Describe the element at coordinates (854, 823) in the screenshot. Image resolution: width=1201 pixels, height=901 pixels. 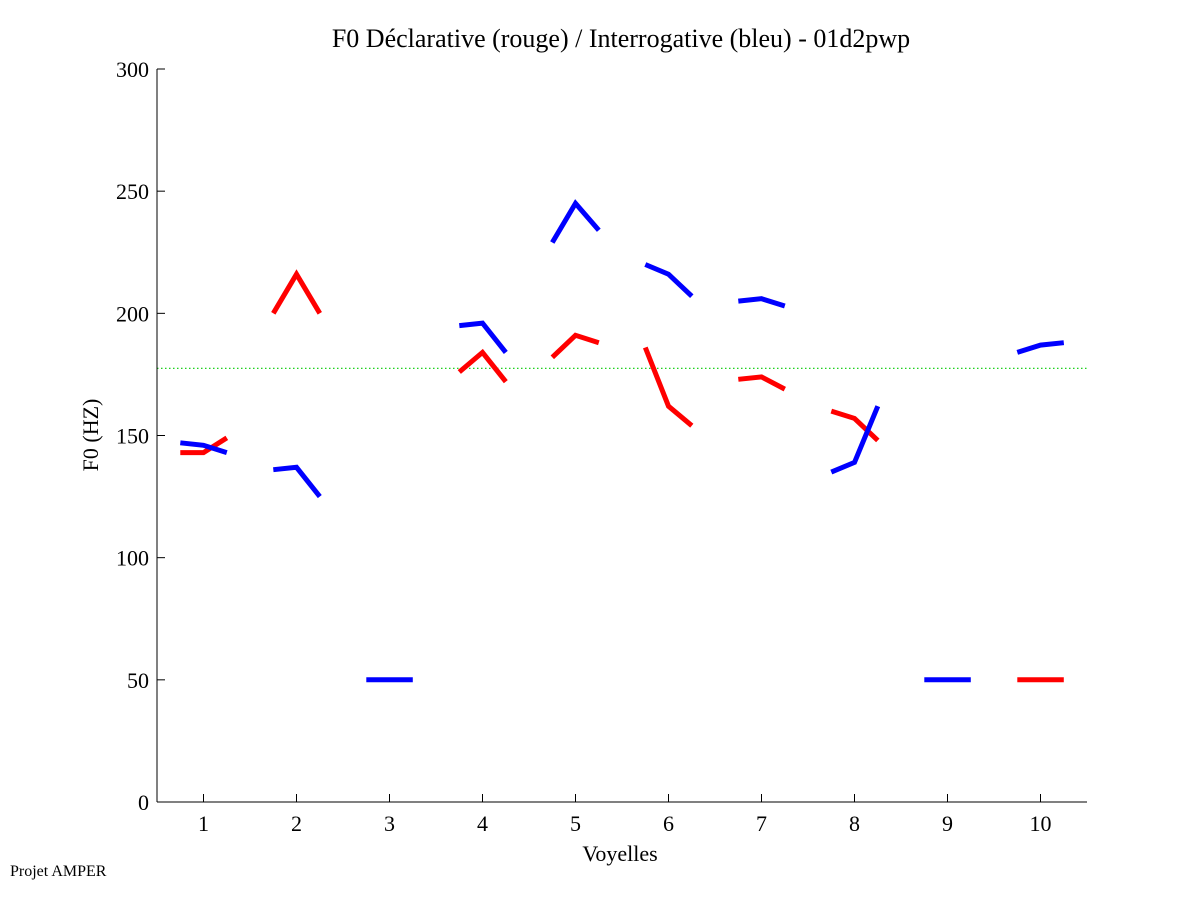
I see `x-tick-label: 8` at that location.